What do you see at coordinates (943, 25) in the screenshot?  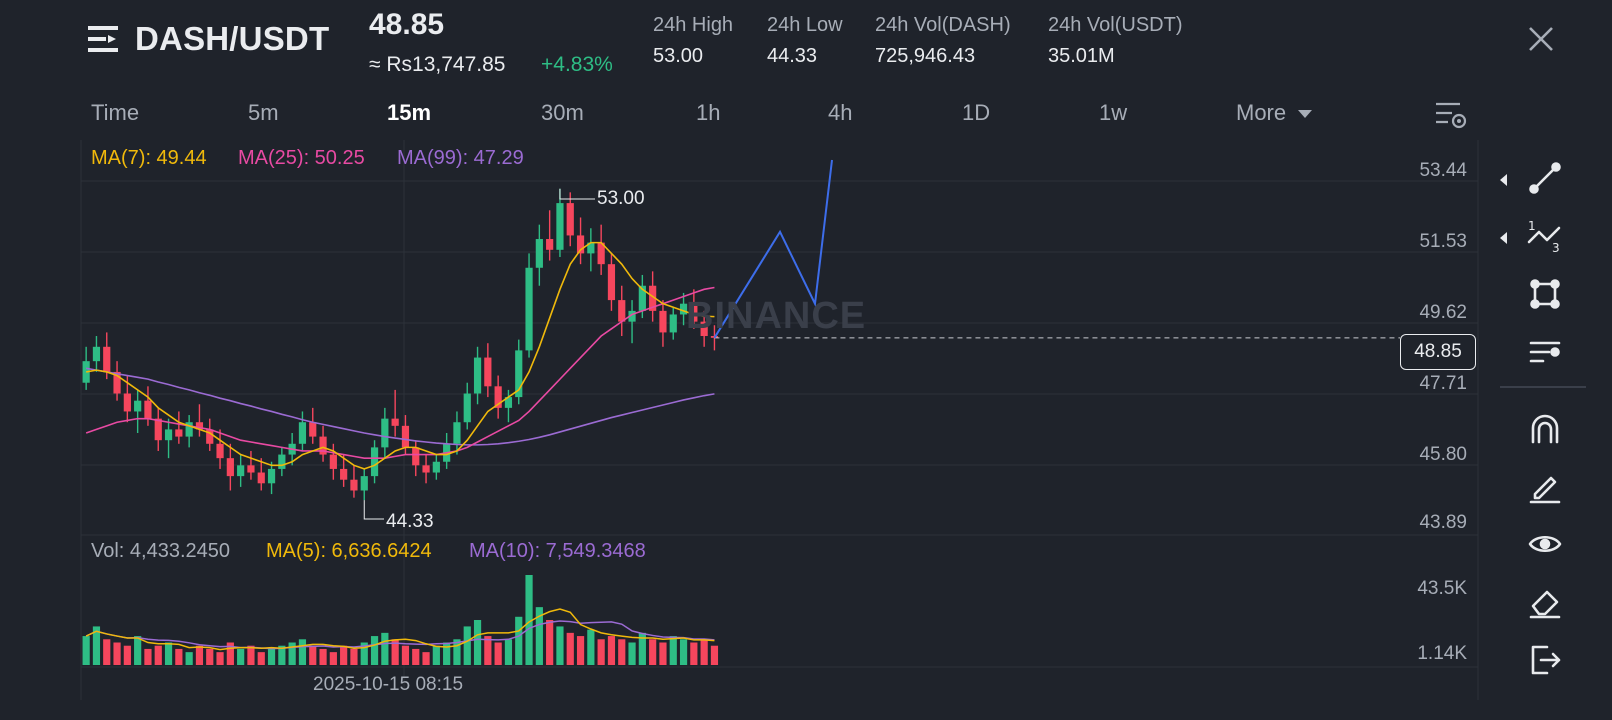 I see `stat-label-vol-base: 24h Vol(DASH)` at bounding box center [943, 25].